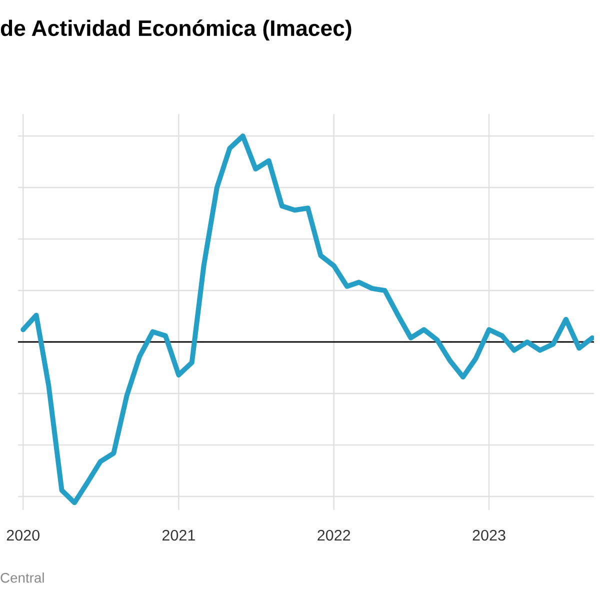 The height and width of the screenshot is (600, 600). I want to click on x-tick-label: 2022, so click(334, 535).